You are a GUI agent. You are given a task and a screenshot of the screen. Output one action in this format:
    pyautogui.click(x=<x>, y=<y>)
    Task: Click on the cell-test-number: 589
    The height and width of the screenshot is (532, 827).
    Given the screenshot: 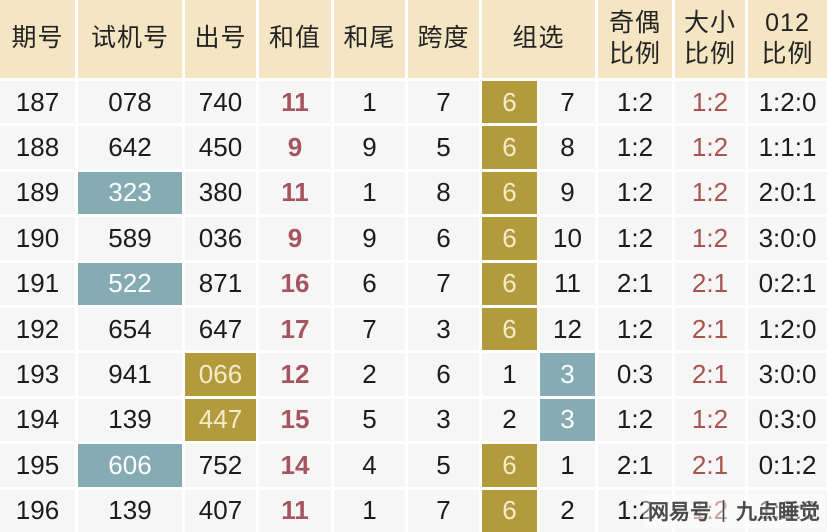 What is the action you would take?
    pyautogui.click(x=130, y=238)
    